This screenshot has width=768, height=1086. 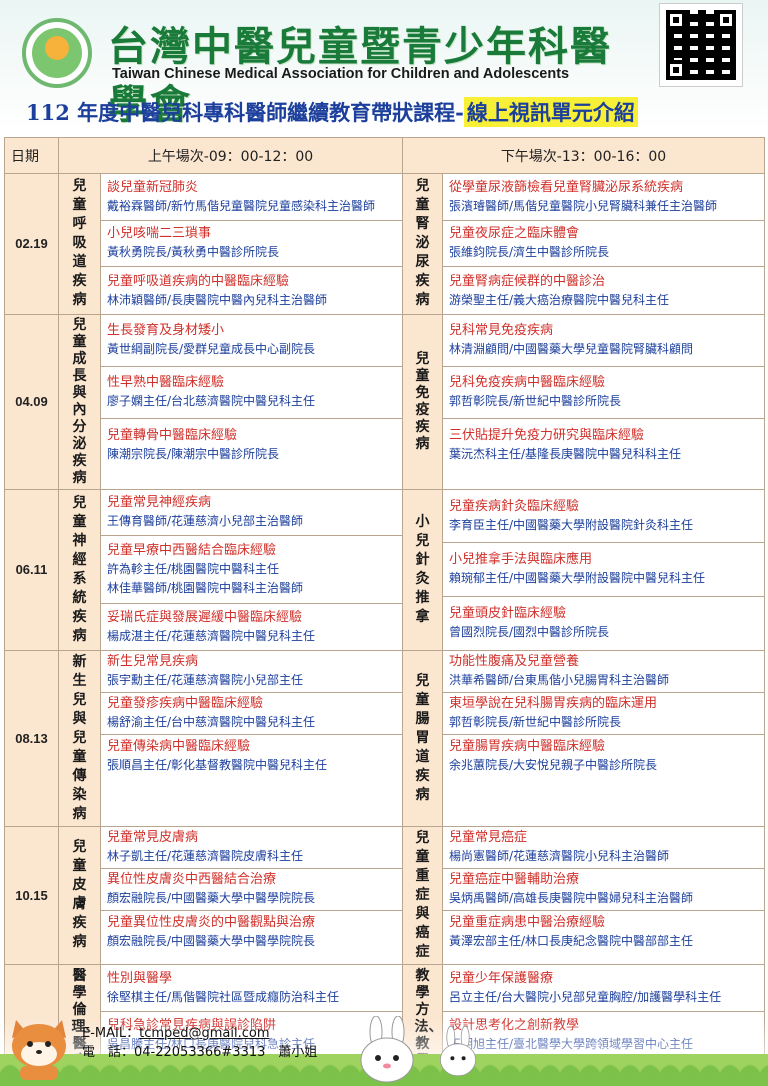 I want to click on lecture-speaker: 張宇勳主任/花蓮慈濟醫院小兒部主任, so click(x=205, y=680).